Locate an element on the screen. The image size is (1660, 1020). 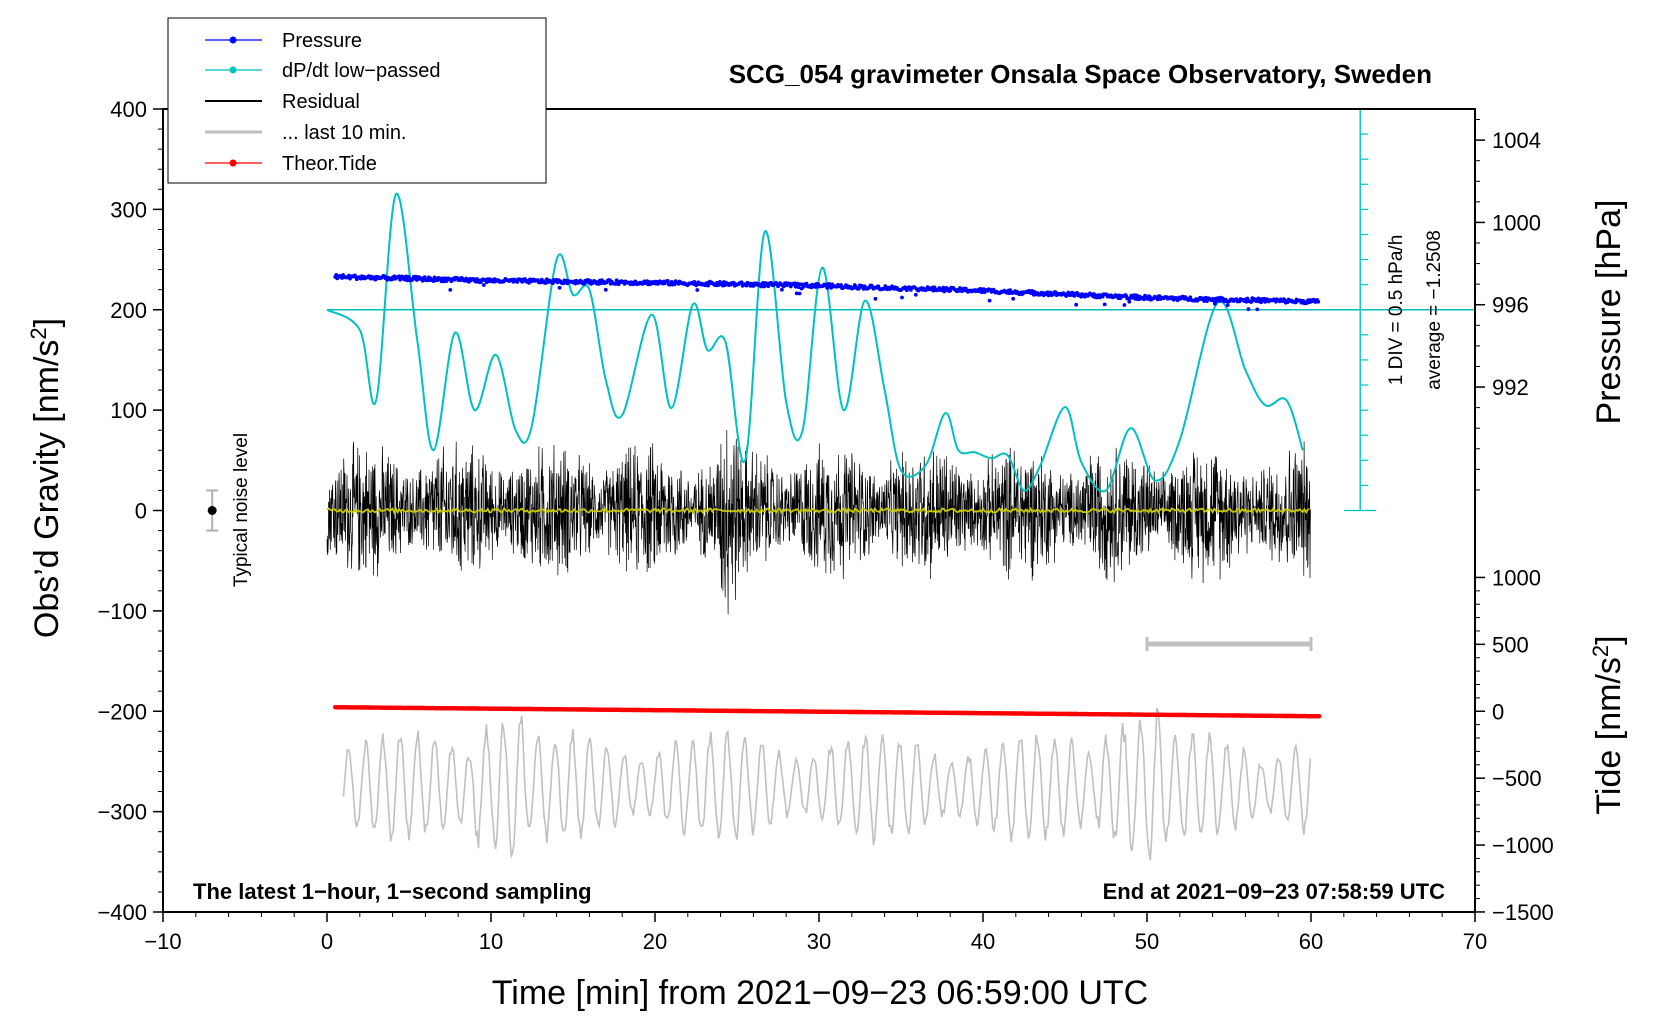
x-tick-label: 50 is located at coordinates (1147, 941).